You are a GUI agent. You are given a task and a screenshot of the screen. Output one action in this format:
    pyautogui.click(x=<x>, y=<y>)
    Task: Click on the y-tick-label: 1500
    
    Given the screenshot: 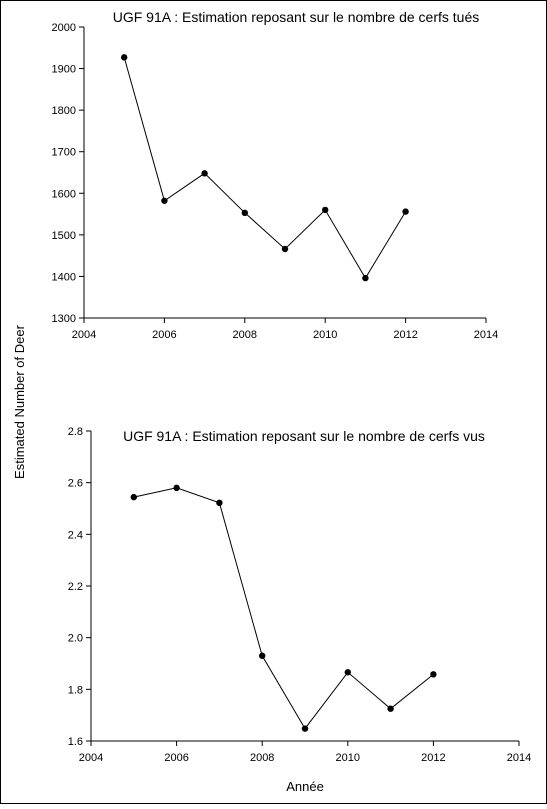 What is the action you would take?
    pyautogui.click(x=64, y=236)
    